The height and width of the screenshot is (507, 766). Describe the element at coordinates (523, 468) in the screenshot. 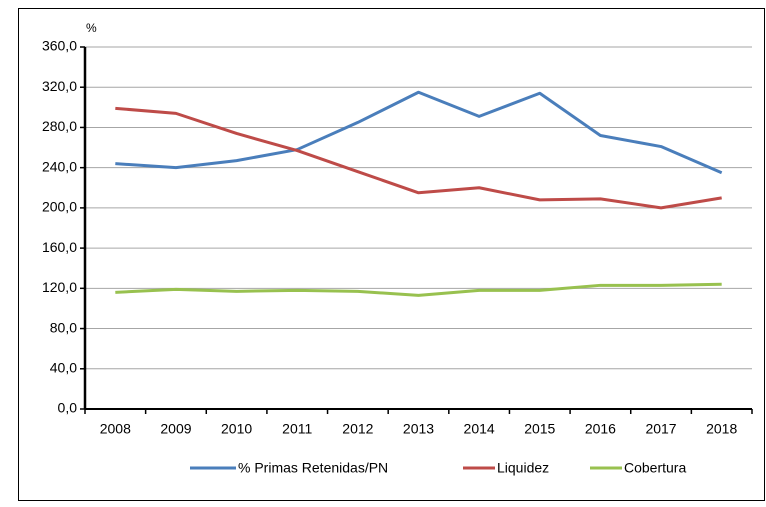

I see `legend-label: Liquidez` at that location.